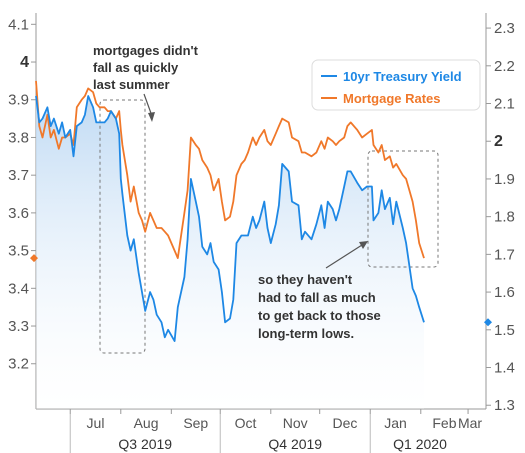 Image resolution: width=525 pixels, height=453 pixels. What do you see at coordinates (504, 28) in the screenshot?
I see `right-tick-label: 2.3` at bounding box center [504, 28].